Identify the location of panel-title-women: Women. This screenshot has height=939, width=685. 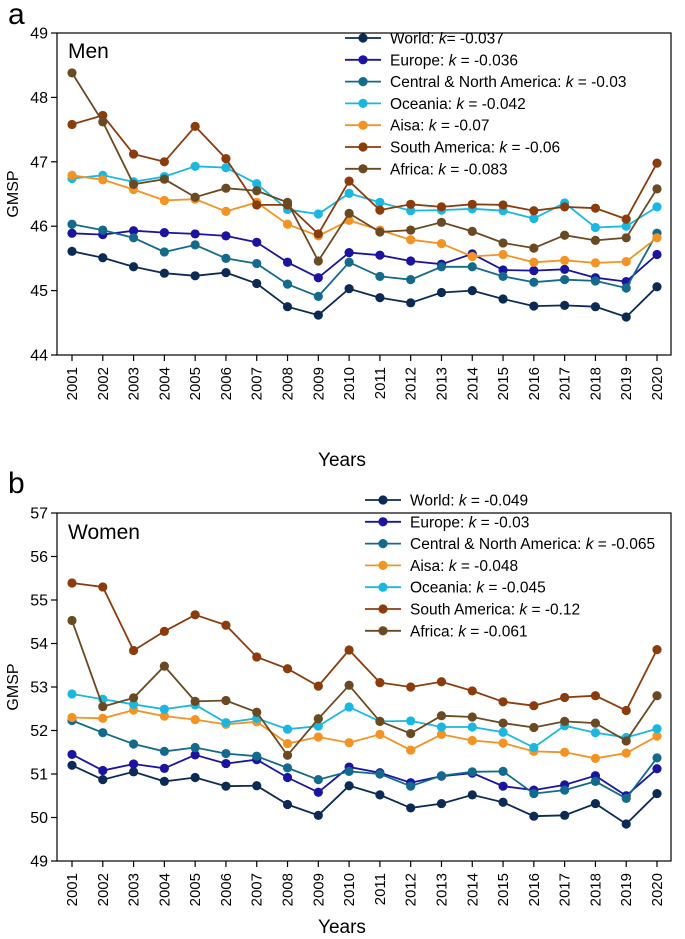
(104, 532).